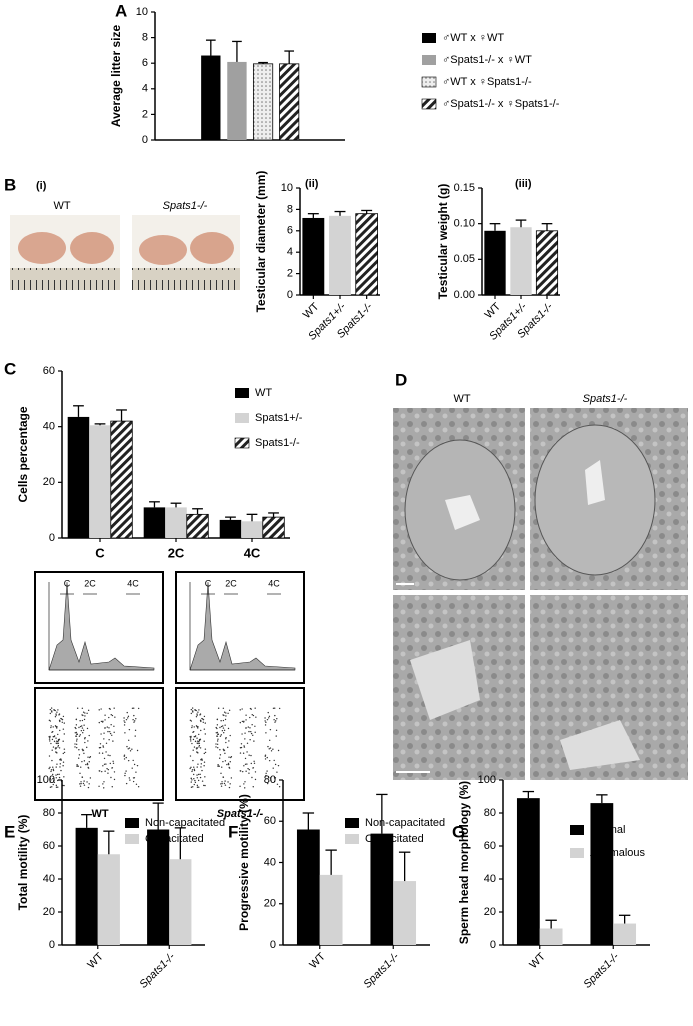  I want to click on subpanel-label: (i), so click(41, 186).